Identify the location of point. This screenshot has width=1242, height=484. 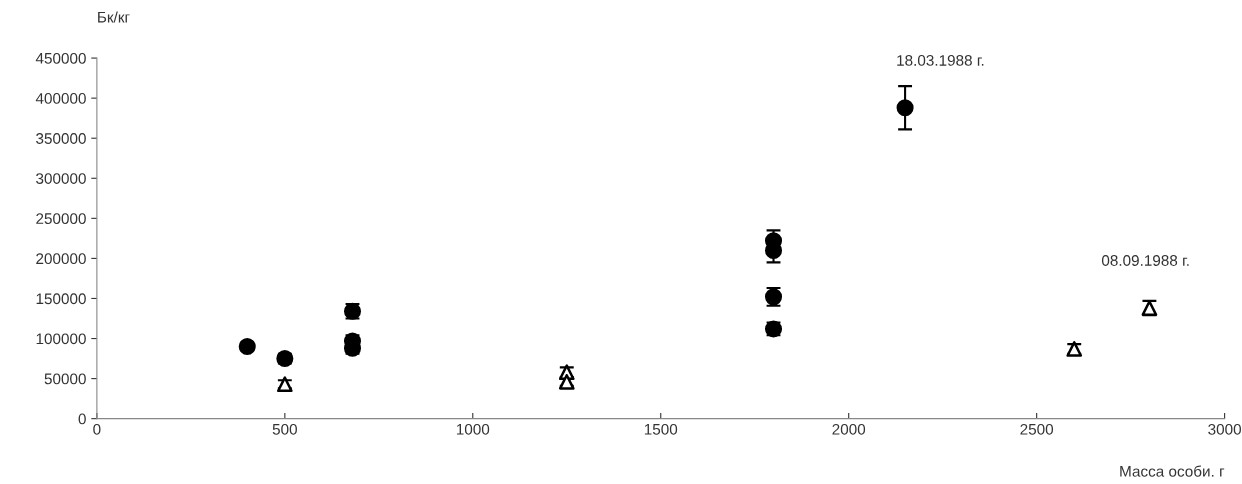
(905, 108).